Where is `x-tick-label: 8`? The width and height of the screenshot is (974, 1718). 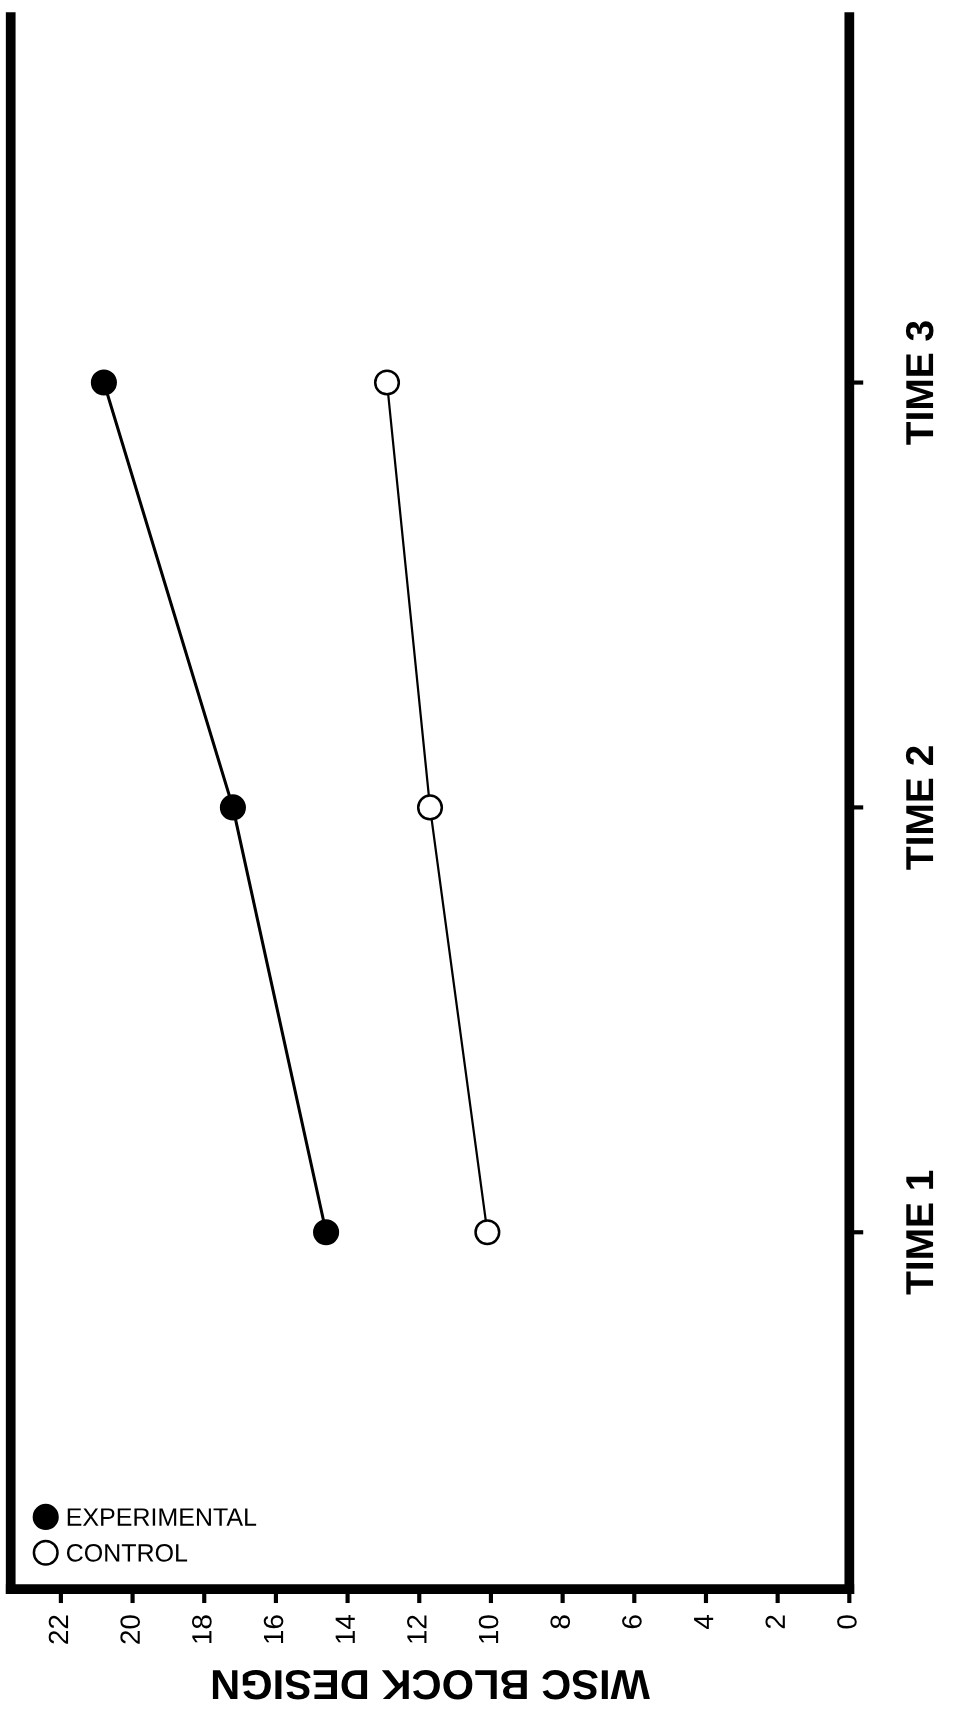 x-tick-label: 8 is located at coordinates (560, 1622).